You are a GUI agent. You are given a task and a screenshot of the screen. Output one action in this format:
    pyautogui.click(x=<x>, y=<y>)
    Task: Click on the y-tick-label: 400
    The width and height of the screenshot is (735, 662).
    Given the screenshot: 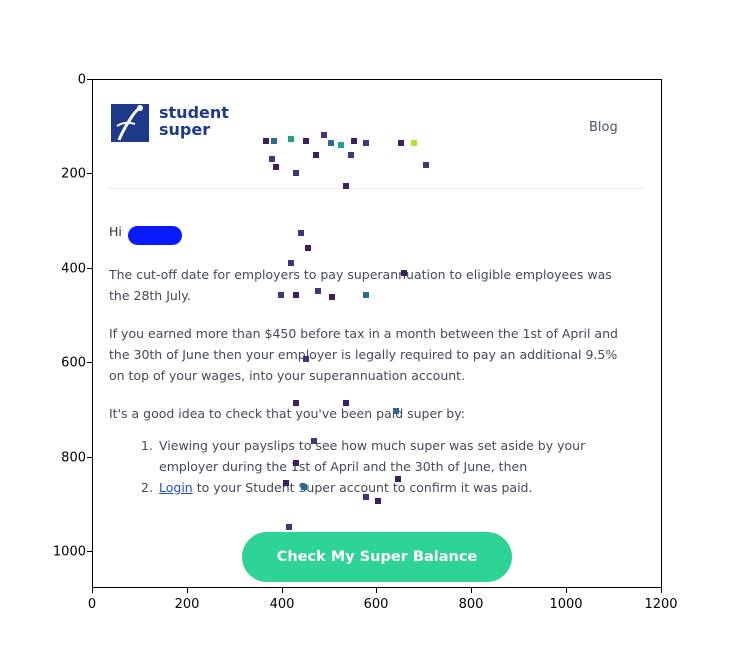 What is the action you would take?
    pyautogui.click(x=73, y=269)
    